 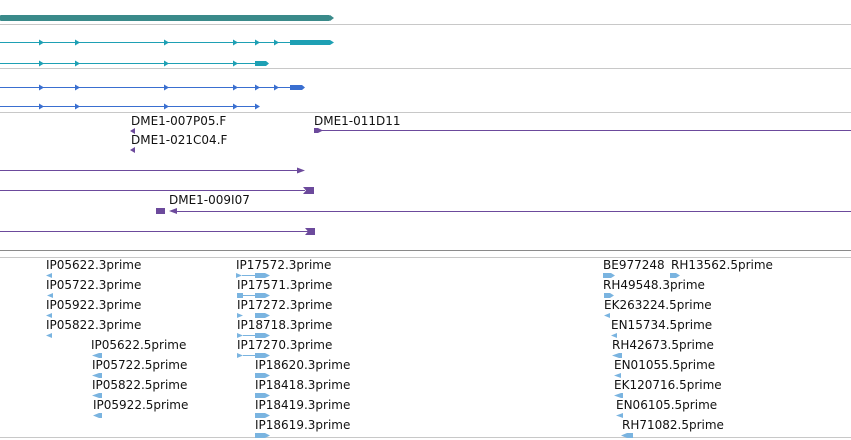 What do you see at coordinates (179, 121) in the screenshot?
I see `clone-label: DME1-007P05.F` at bounding box center [179, 121].